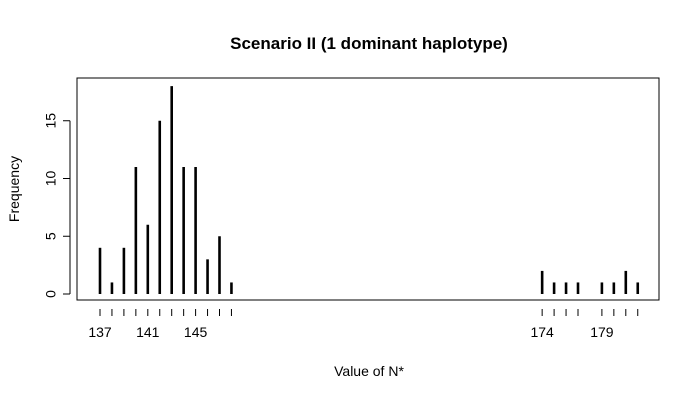  Describe the element at coordinates (196, 332) in the screenshot. I see `x-tick-label-145: 145` at that location.